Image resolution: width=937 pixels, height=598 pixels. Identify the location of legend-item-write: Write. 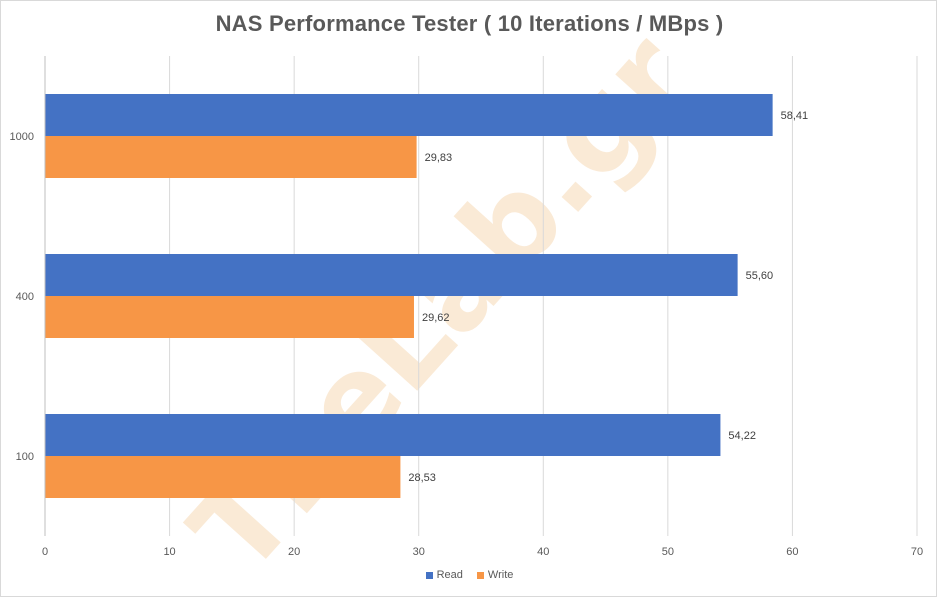
(495, 575).